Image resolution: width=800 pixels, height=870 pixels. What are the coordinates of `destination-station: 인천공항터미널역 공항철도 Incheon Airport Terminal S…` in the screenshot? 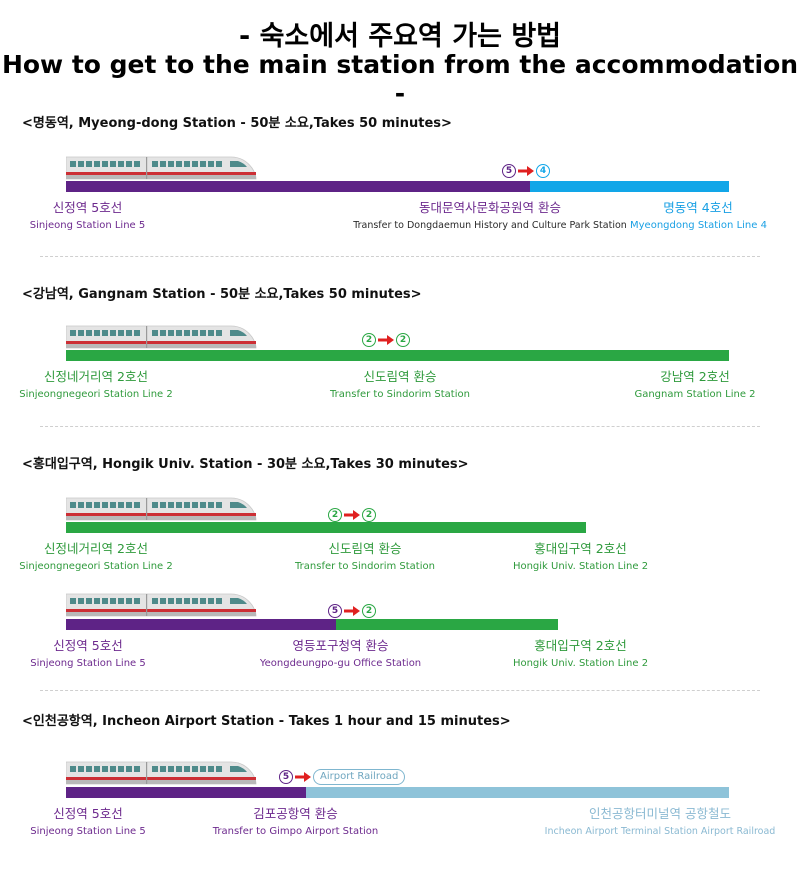 It's located at (660, 821).